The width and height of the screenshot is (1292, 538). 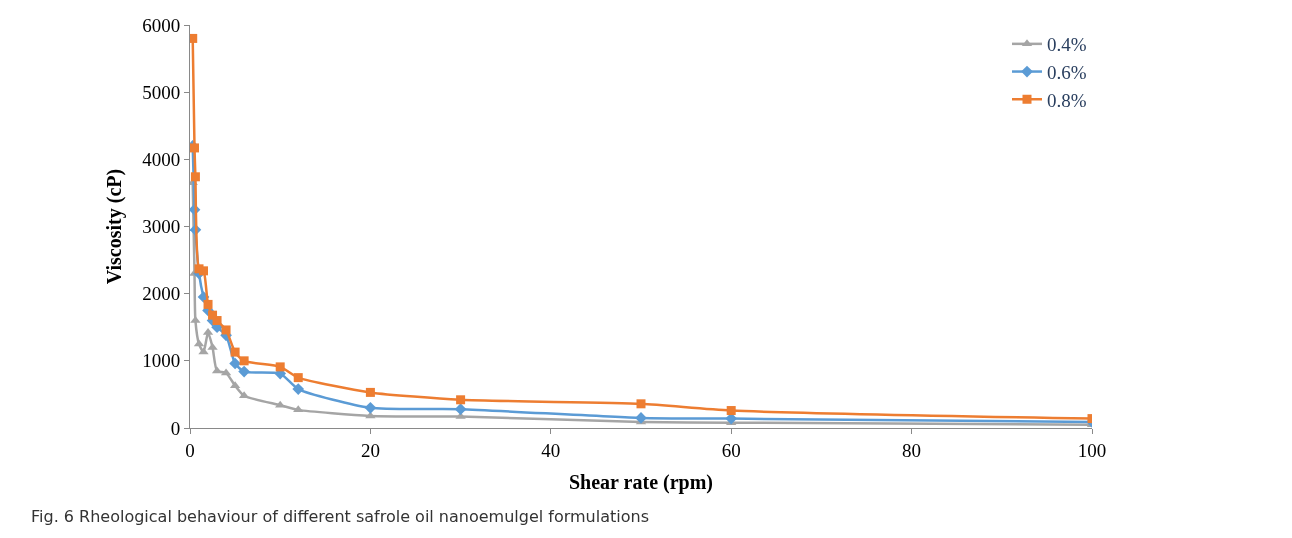 I want to click on y-tick-label: 3000, so click(x=161, y=227).